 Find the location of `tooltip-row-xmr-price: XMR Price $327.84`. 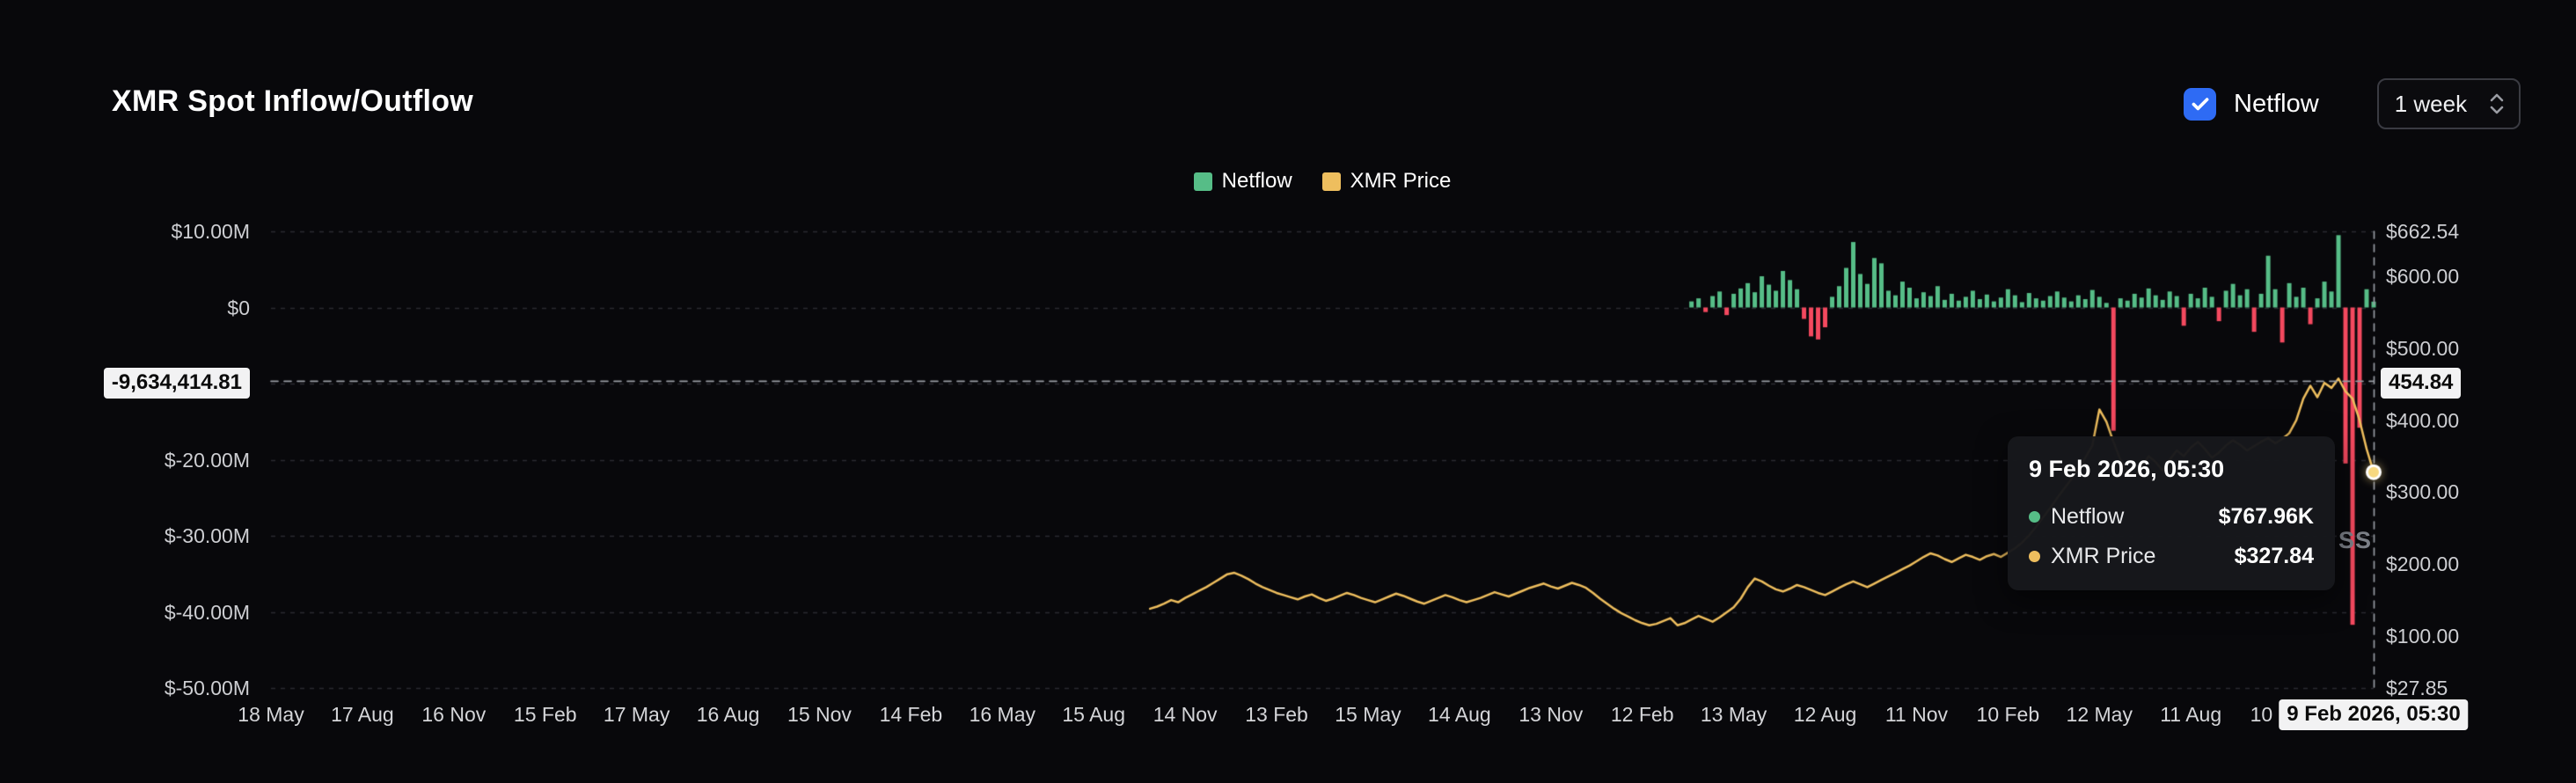

tooltip-row-xmr-price: XMR Price $327.84 is located at coordinates (2171, 556).